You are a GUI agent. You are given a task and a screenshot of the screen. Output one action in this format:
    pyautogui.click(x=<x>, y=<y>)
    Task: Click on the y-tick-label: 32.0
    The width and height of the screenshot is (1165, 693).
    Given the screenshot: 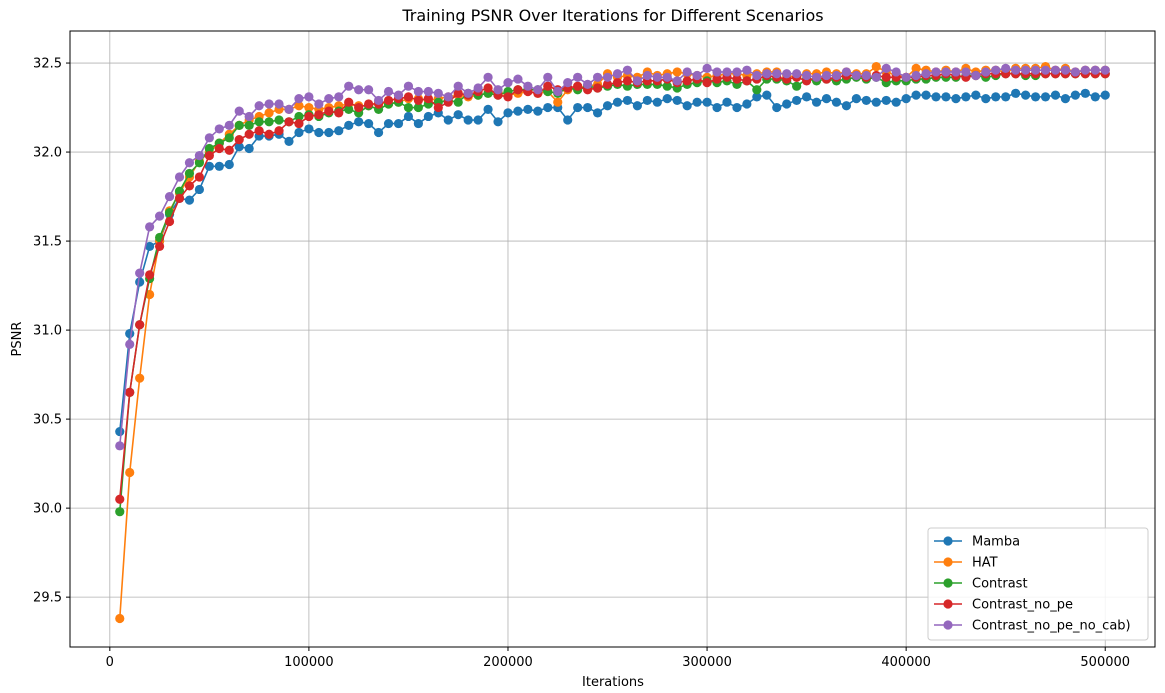 What is the action you would take?
    pyautogui.click(x=47, y=153)
    